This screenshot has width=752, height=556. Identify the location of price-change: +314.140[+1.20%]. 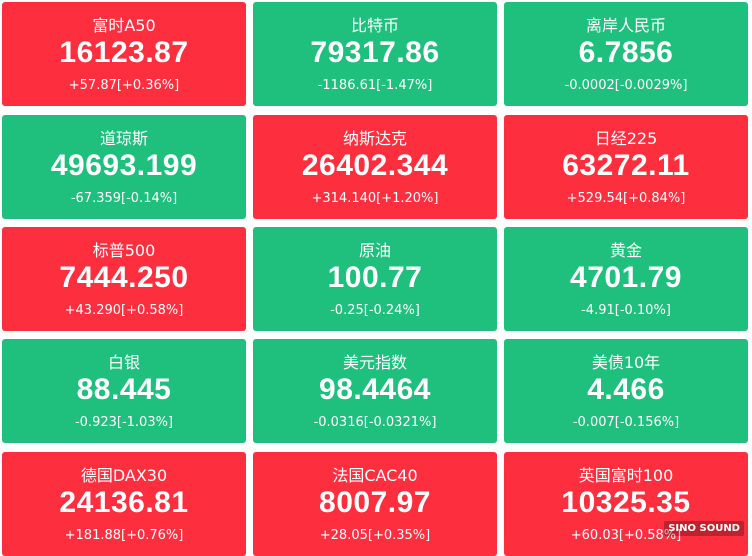
(375, 198).